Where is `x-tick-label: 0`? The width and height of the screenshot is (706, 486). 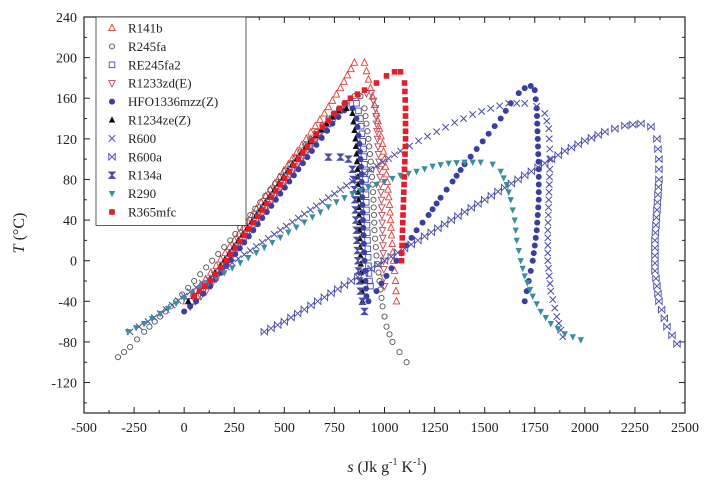 x-tick-label: 0 is located at coordinates (184, 428).